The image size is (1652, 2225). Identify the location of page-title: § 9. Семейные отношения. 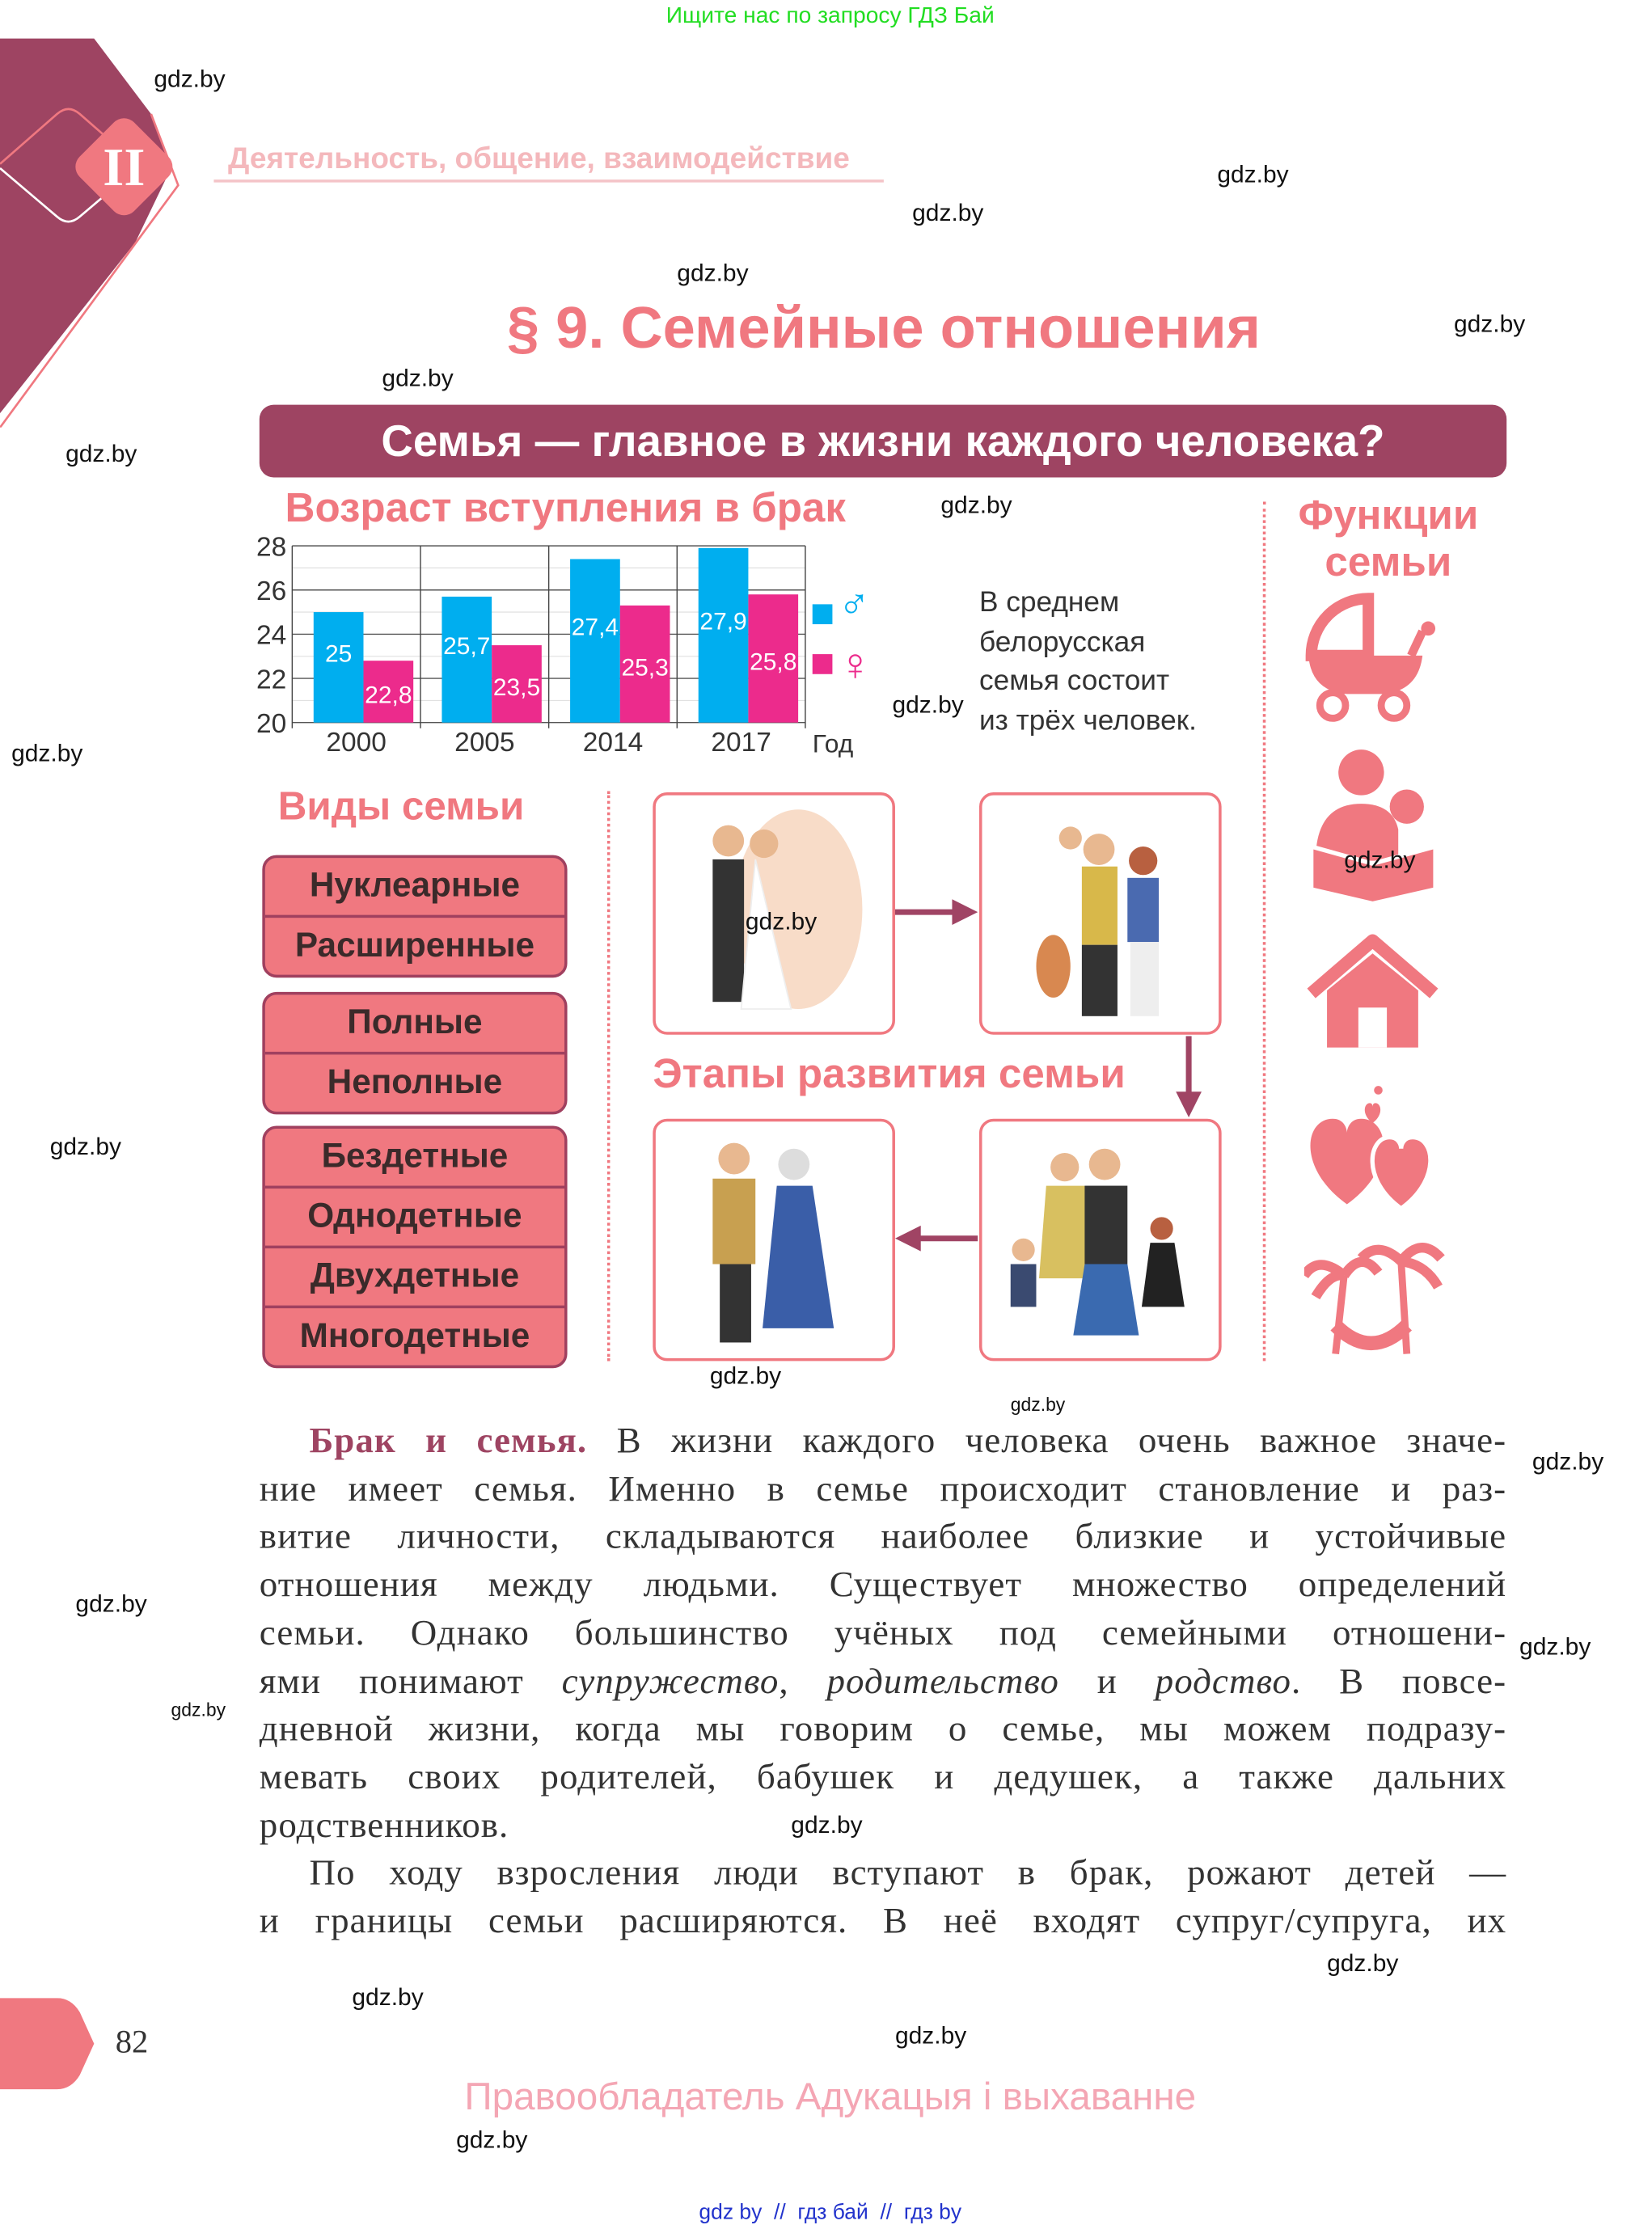
(883, 327).